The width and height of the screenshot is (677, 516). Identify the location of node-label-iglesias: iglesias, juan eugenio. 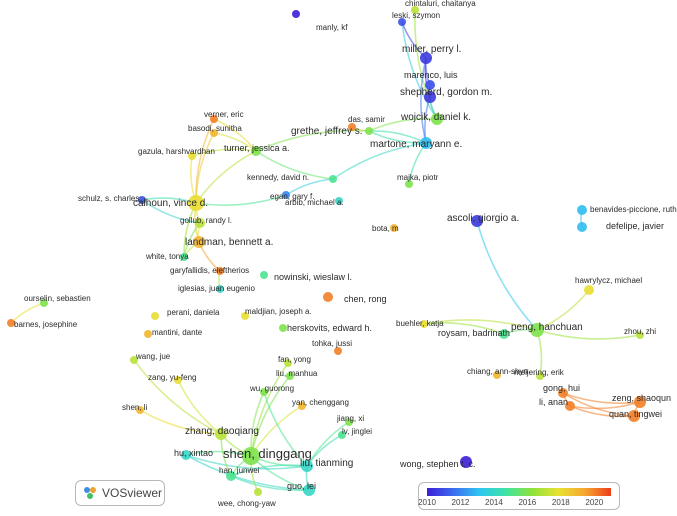
(216, 288).